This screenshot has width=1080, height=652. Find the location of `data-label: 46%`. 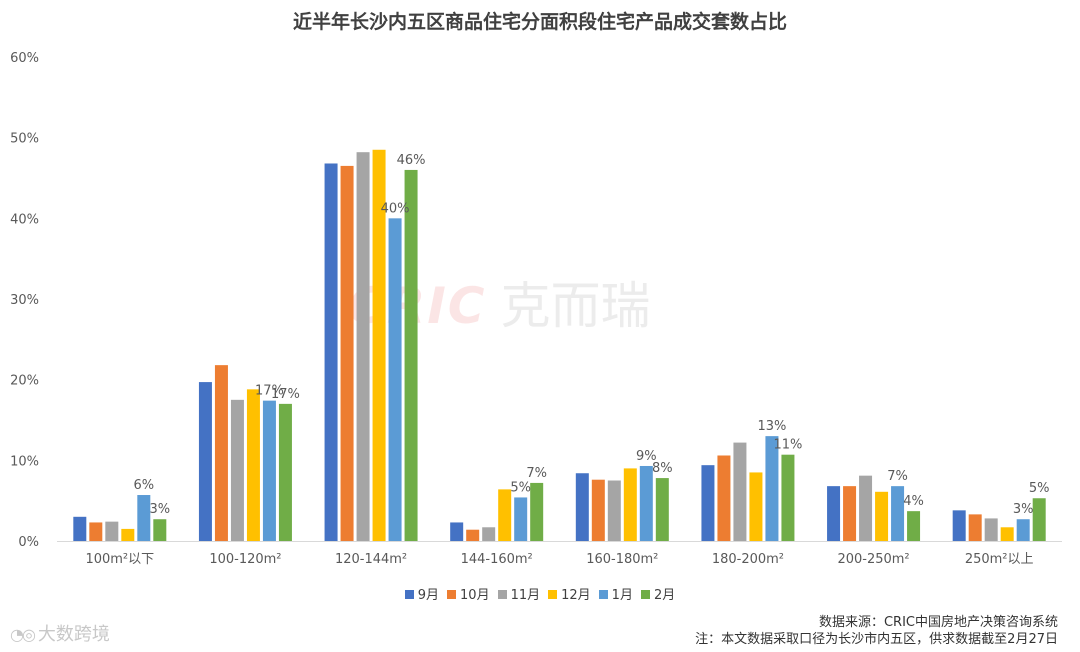

data-label: 46% is located at coordinates (411, 160).